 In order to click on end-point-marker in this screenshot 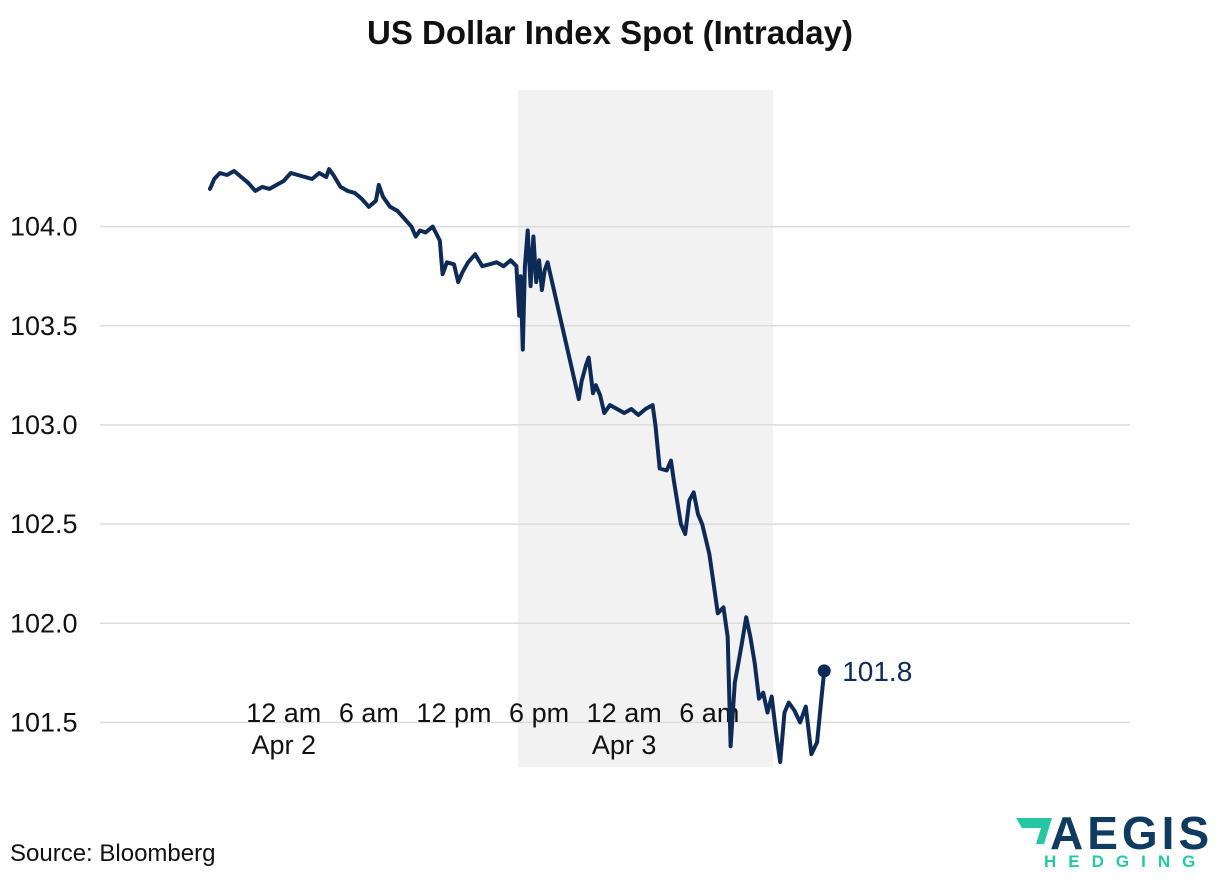, I will do `click(824, 671)`.